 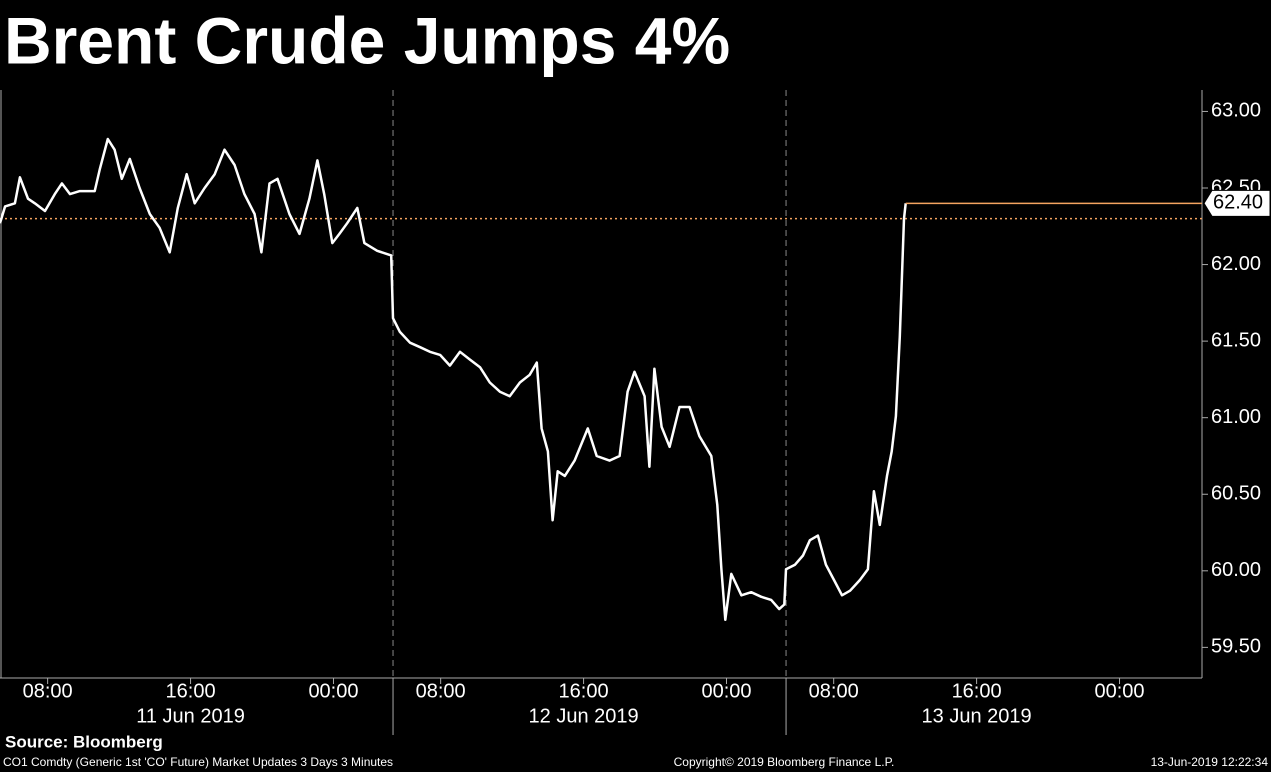 I want to click on y-tick-label: 59.50, so click(x=1236, y=647).